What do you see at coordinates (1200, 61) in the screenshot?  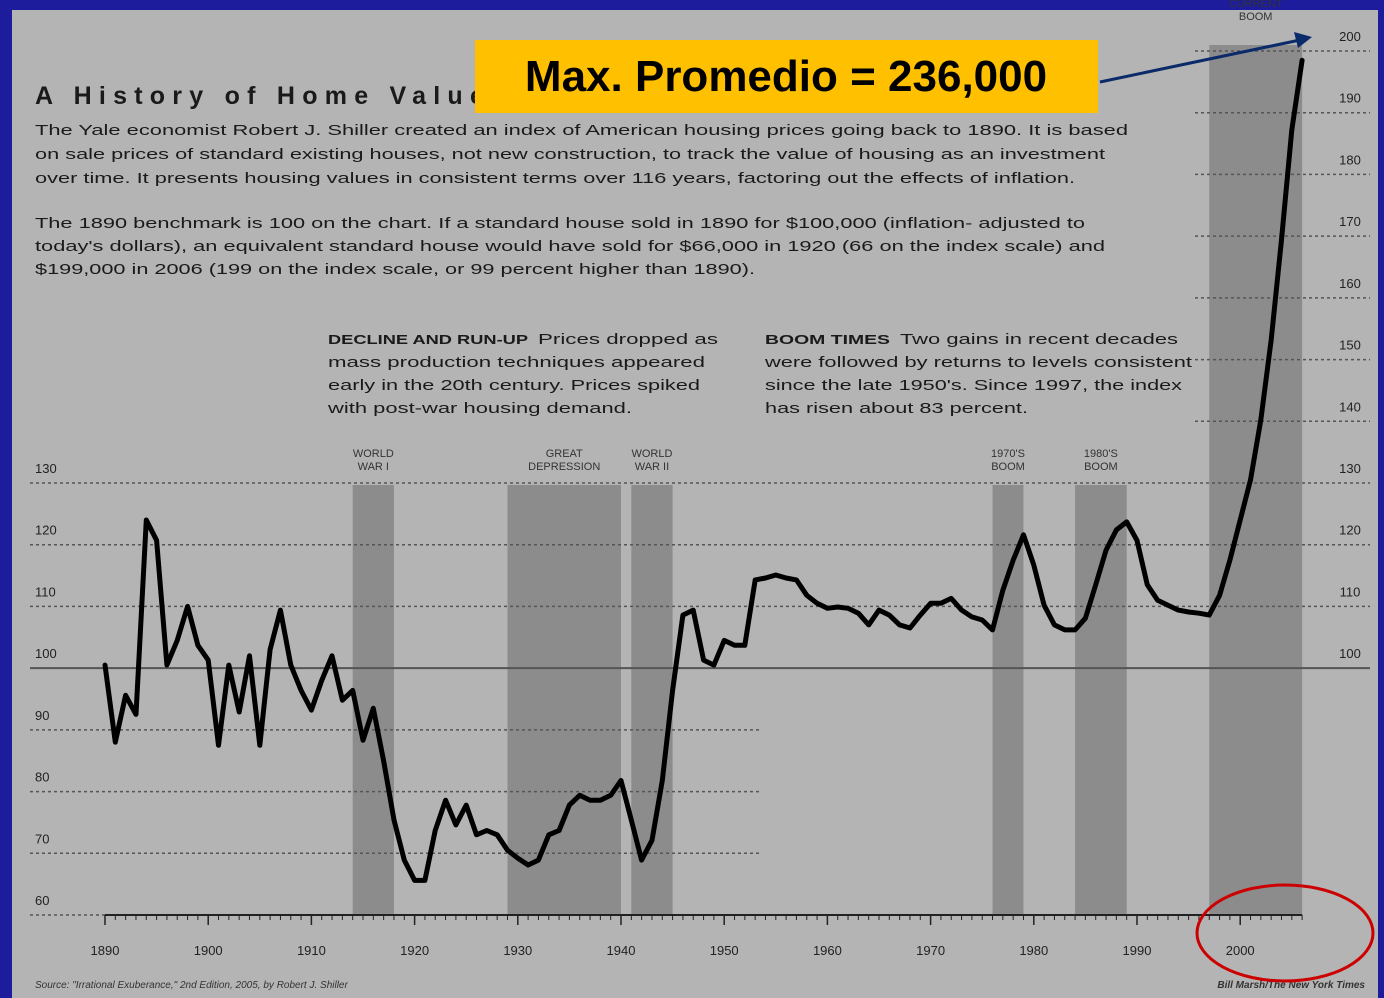 I see `callout-arrow` at bounding box center [1200, 61].